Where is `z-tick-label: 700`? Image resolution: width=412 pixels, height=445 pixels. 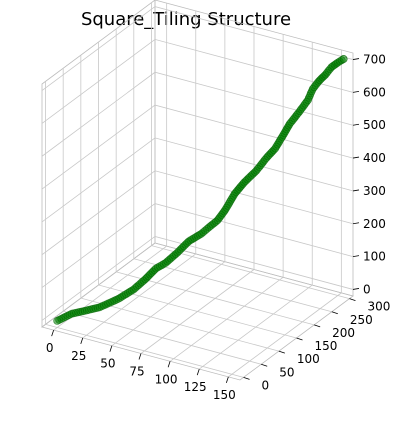 z-tick-label: 700 is located at coordinates (374, 60).